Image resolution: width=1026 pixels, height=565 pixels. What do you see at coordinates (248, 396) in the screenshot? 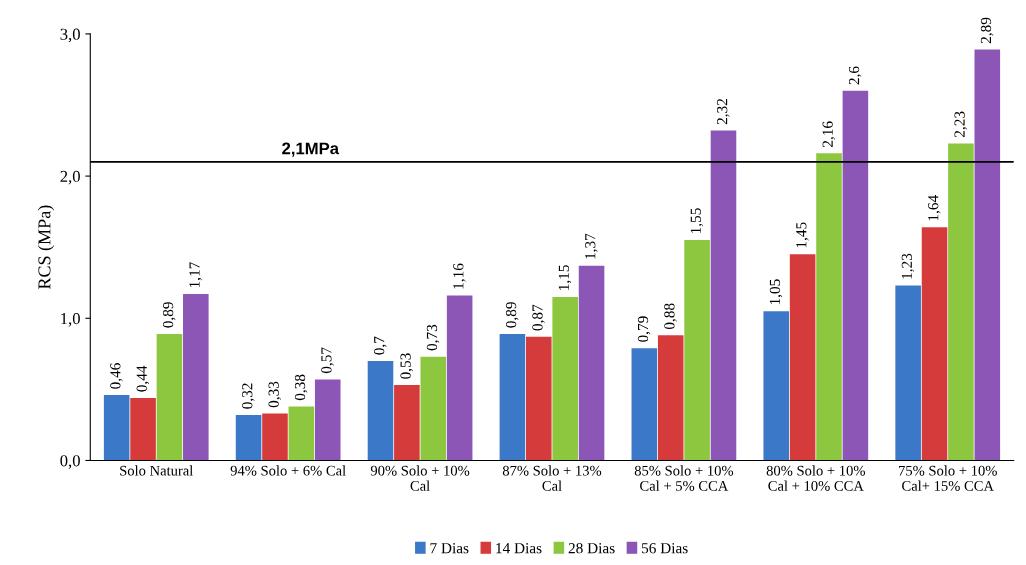
I see `data-label: 0,32` at bounding box center [248, 396].